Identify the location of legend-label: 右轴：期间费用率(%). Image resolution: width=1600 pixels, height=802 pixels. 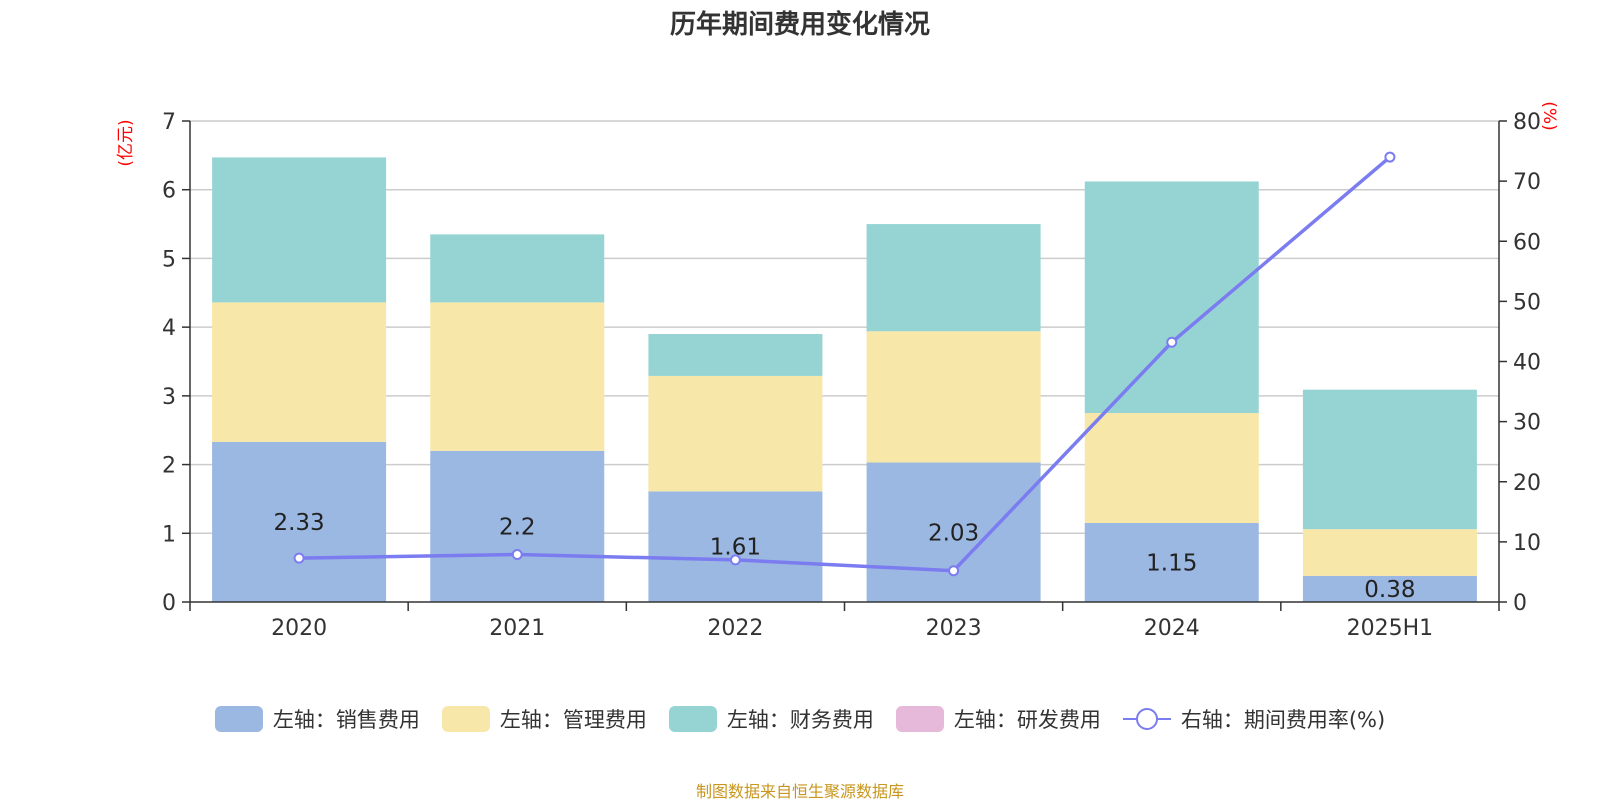
(1283, 720).